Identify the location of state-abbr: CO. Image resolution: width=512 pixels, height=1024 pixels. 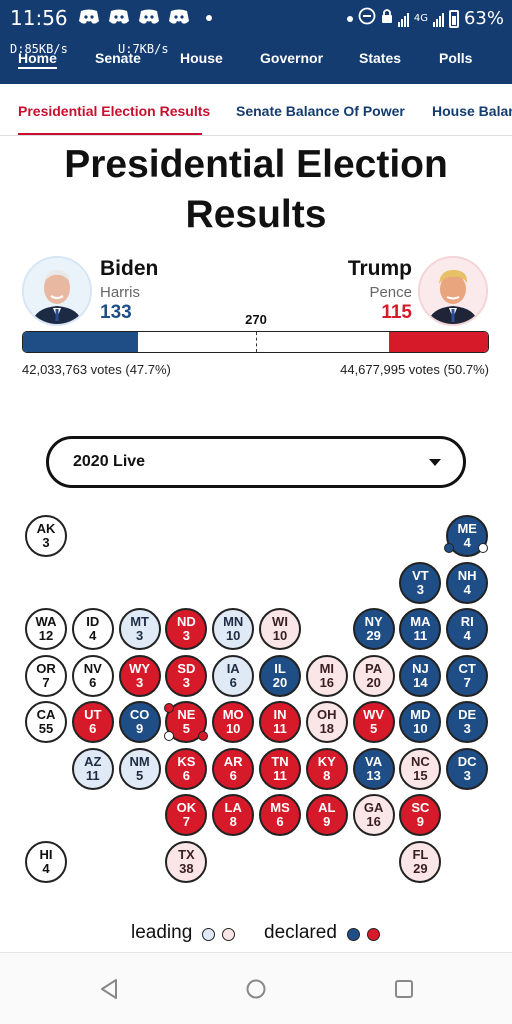
(139, 714).